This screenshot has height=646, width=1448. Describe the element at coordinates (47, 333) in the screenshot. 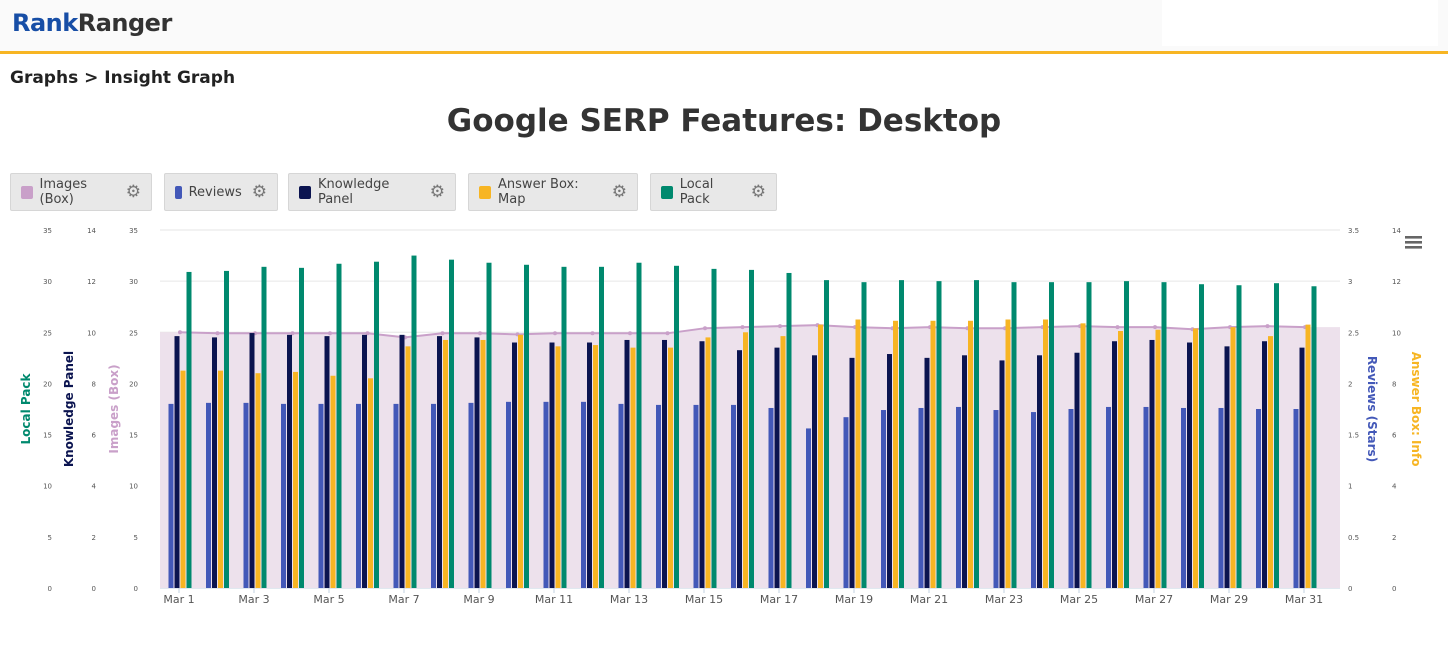

I see `y-tick-label-local_pack: 25` at that location.